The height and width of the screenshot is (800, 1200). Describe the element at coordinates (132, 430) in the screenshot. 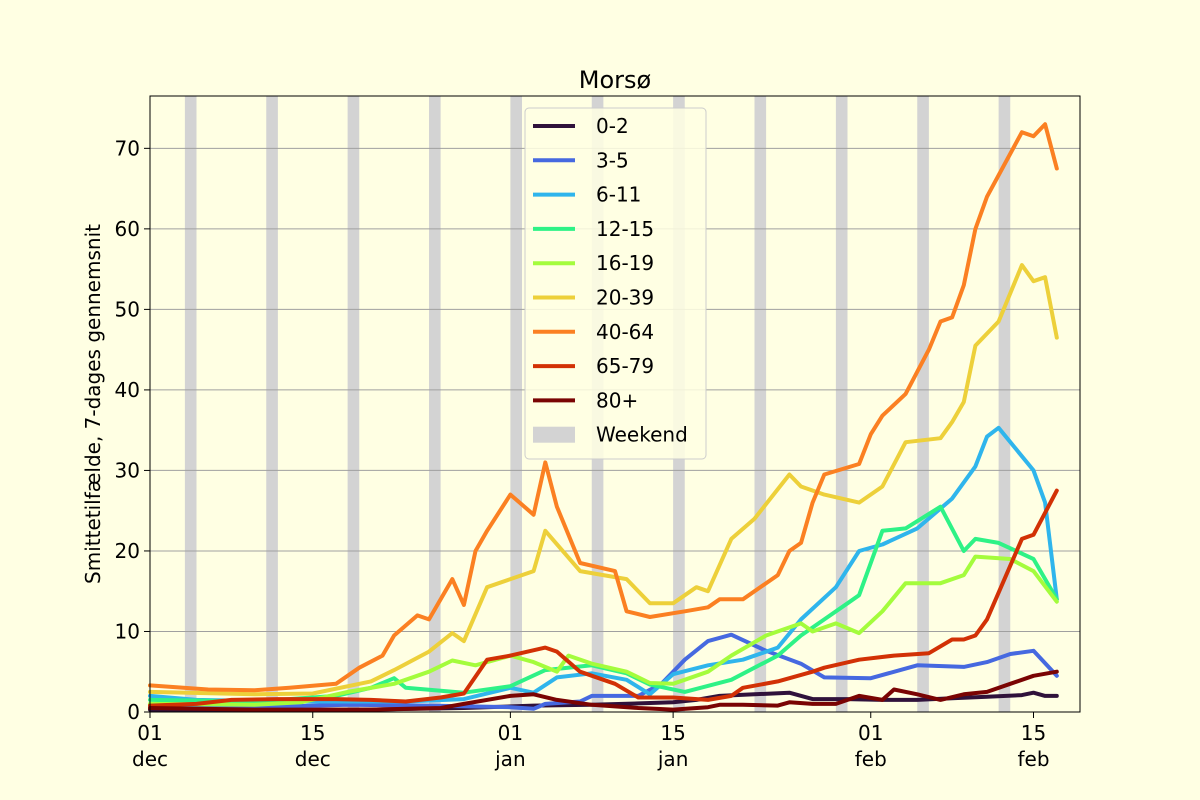

I see `y-axis: 0 10 20 30 40 50 60 70` at that location.